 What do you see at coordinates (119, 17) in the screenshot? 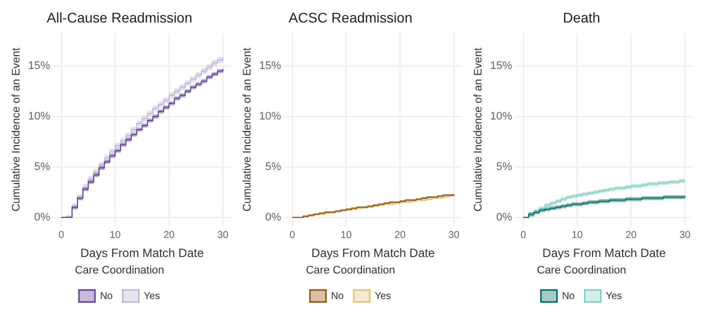
I see `chart-title: All-Cause Readmission` at bounding box center [119, 17].